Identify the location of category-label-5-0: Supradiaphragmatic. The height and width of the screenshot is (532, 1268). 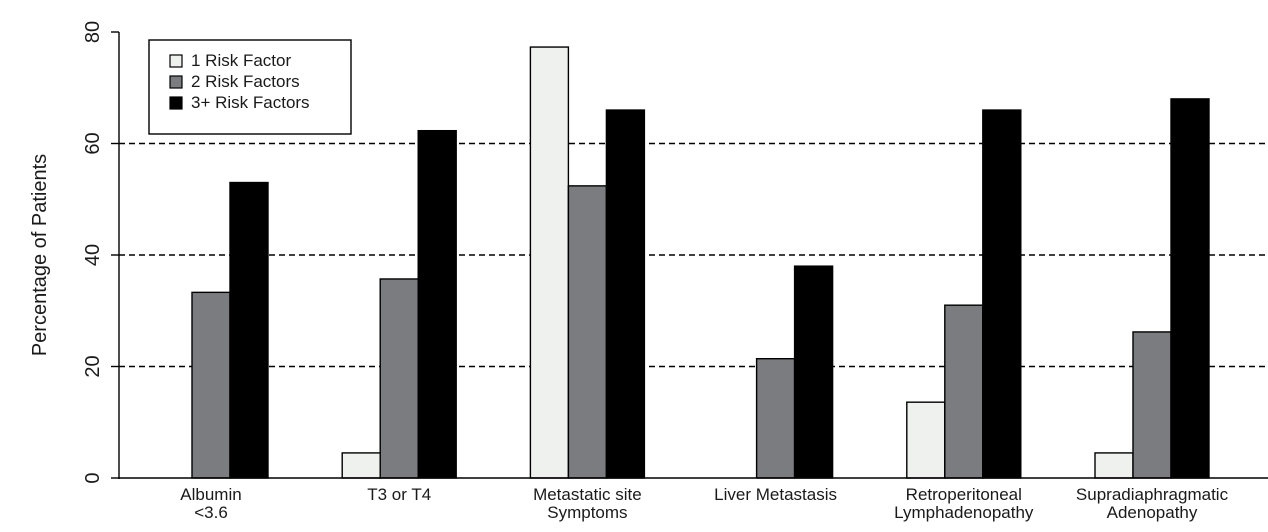
(1152, 494).